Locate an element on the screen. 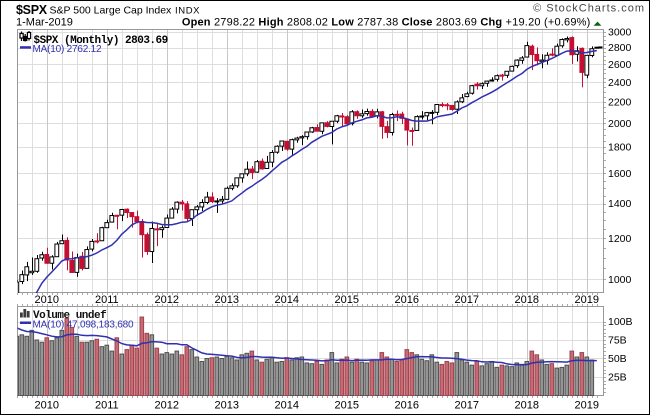 Image resolution: width=650 pixels, height=415 pixels. svg-text: 2600 is located at coordinates (620, 65).